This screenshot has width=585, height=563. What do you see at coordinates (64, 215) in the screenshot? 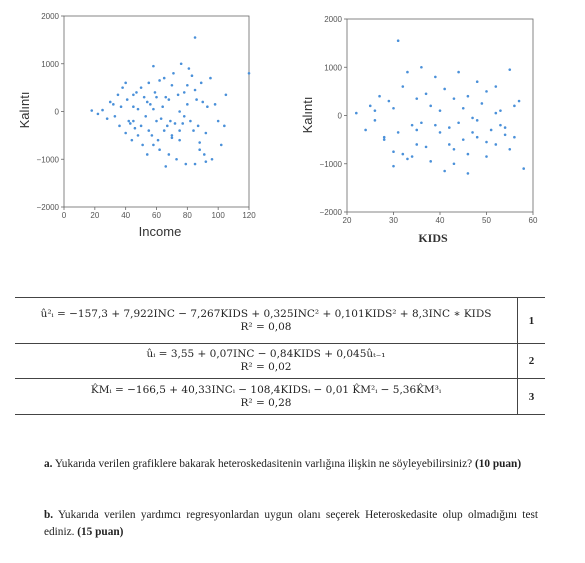
I see `x-tick-label: 0` at bounding box center [64, 215].